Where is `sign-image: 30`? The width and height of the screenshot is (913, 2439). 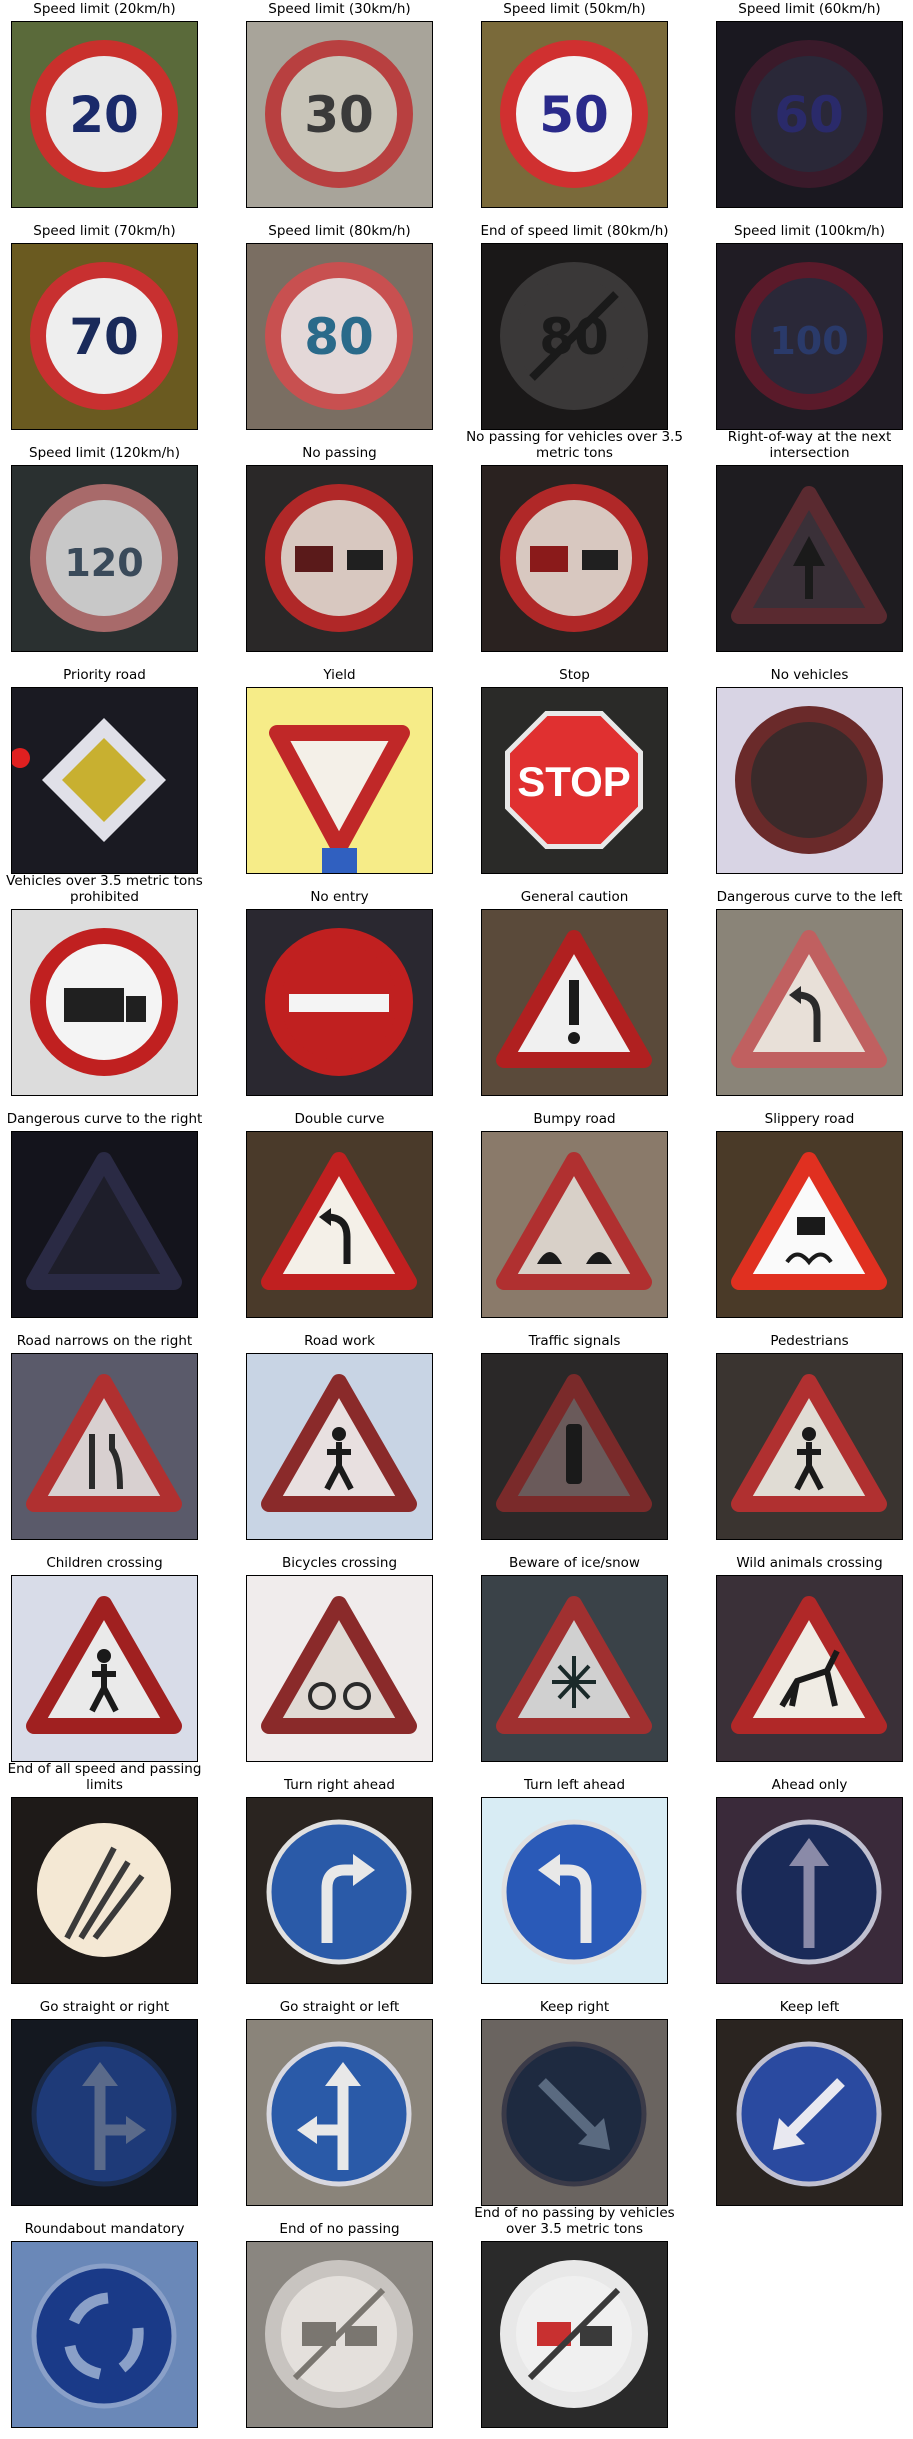
sign-image: 30 is located at coordinates (339, 114).